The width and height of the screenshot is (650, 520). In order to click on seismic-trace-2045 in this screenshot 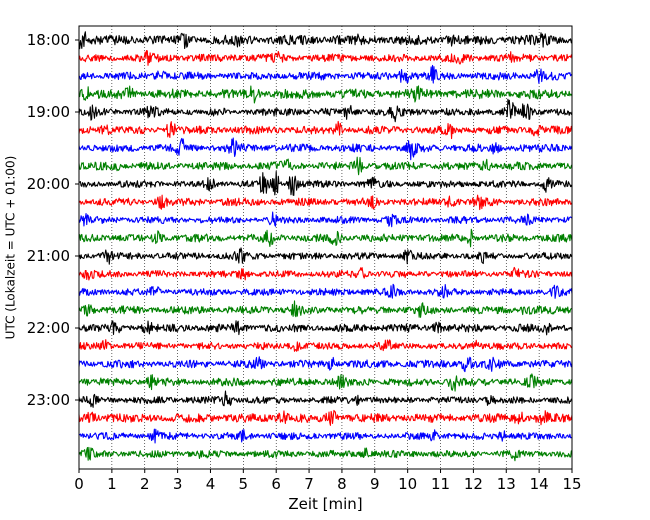, I will do `click(325, 238)`.